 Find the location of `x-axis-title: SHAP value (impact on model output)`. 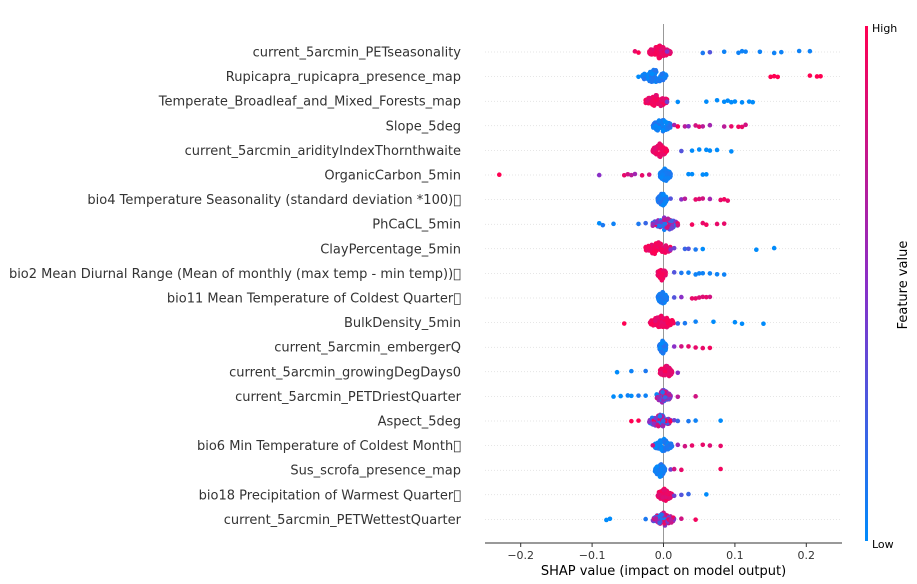

x-axis-title: SHAP value (impact on model output) is located at coordinates (663, 571).